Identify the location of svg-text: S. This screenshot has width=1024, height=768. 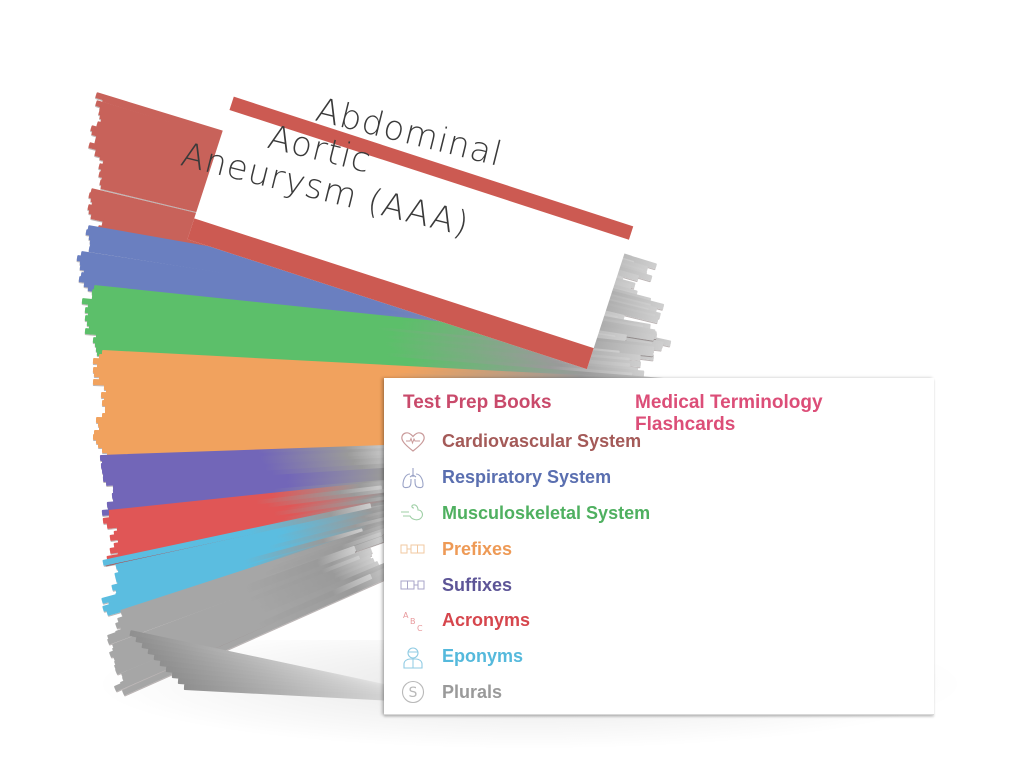
(413, 693).